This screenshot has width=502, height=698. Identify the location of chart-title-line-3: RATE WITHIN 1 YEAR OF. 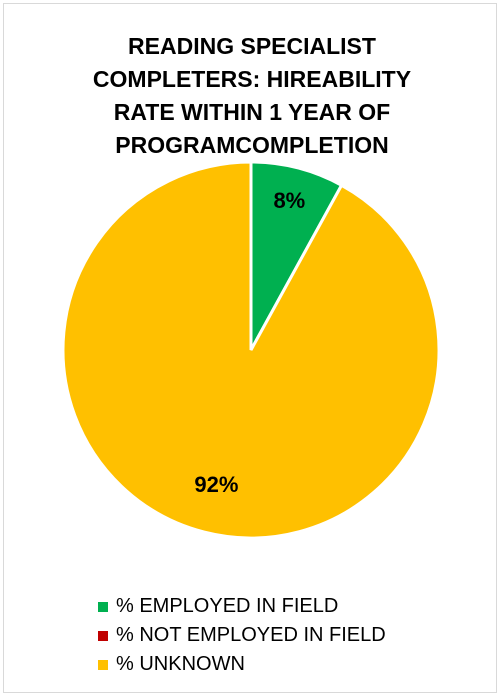
(252, 112).